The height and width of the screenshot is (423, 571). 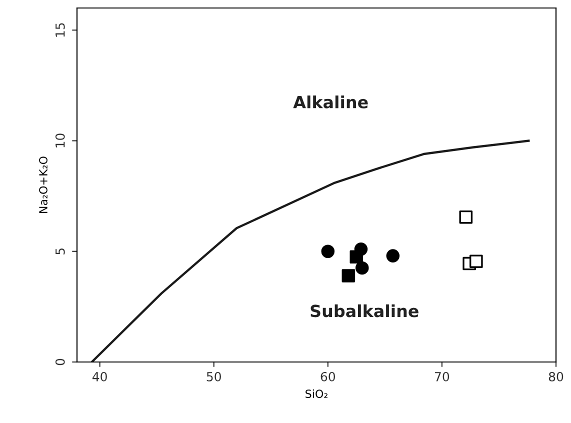 What do you see at coordinates (213, 377) in the screenshot?
I see `x-tick-label: 50` at bounding box center [213, 377].